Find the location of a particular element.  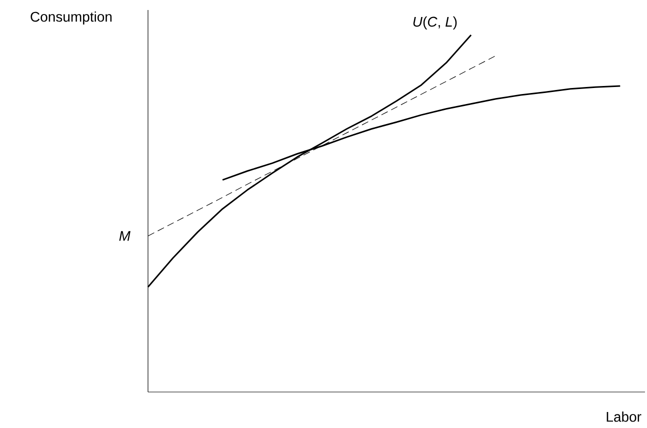

x-axis-title: Labor is located at coordinates (624, 417).